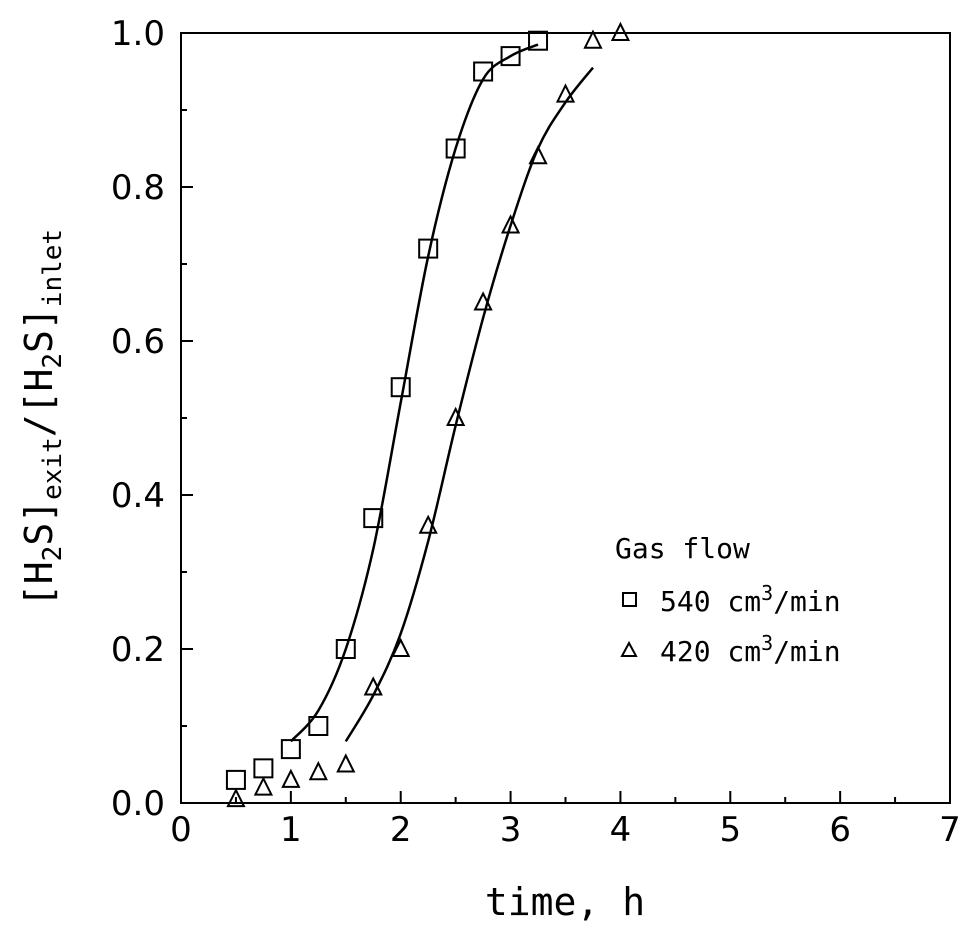 This screenshot has width=977, height=930. I want to click on x-tick-label: 7, so click(950, 830).